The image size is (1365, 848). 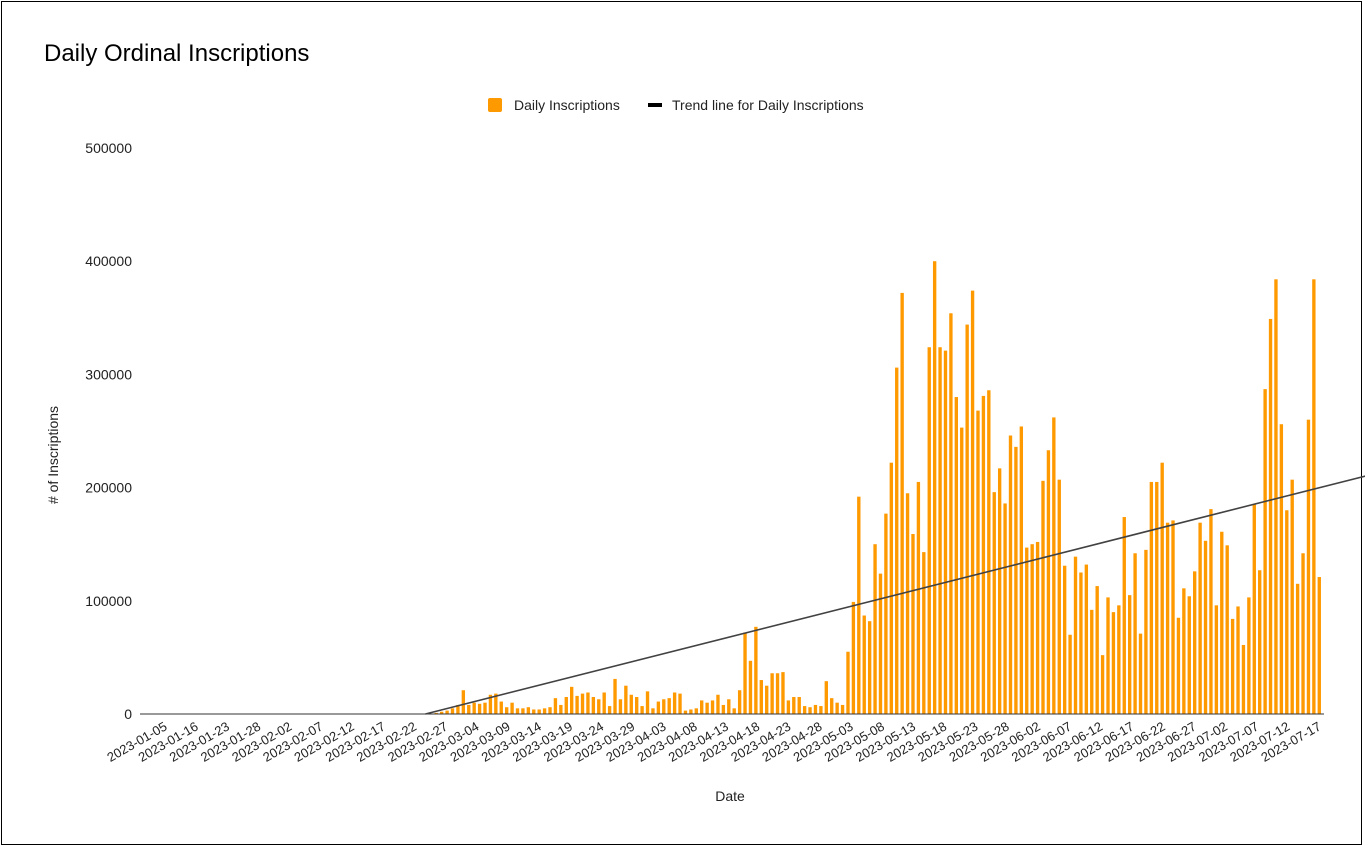 What do you see at coordinates (53, 455) in the screenshot?
I see `y-axis-title: # of Inscriptions` at bounding box center [53, 455].